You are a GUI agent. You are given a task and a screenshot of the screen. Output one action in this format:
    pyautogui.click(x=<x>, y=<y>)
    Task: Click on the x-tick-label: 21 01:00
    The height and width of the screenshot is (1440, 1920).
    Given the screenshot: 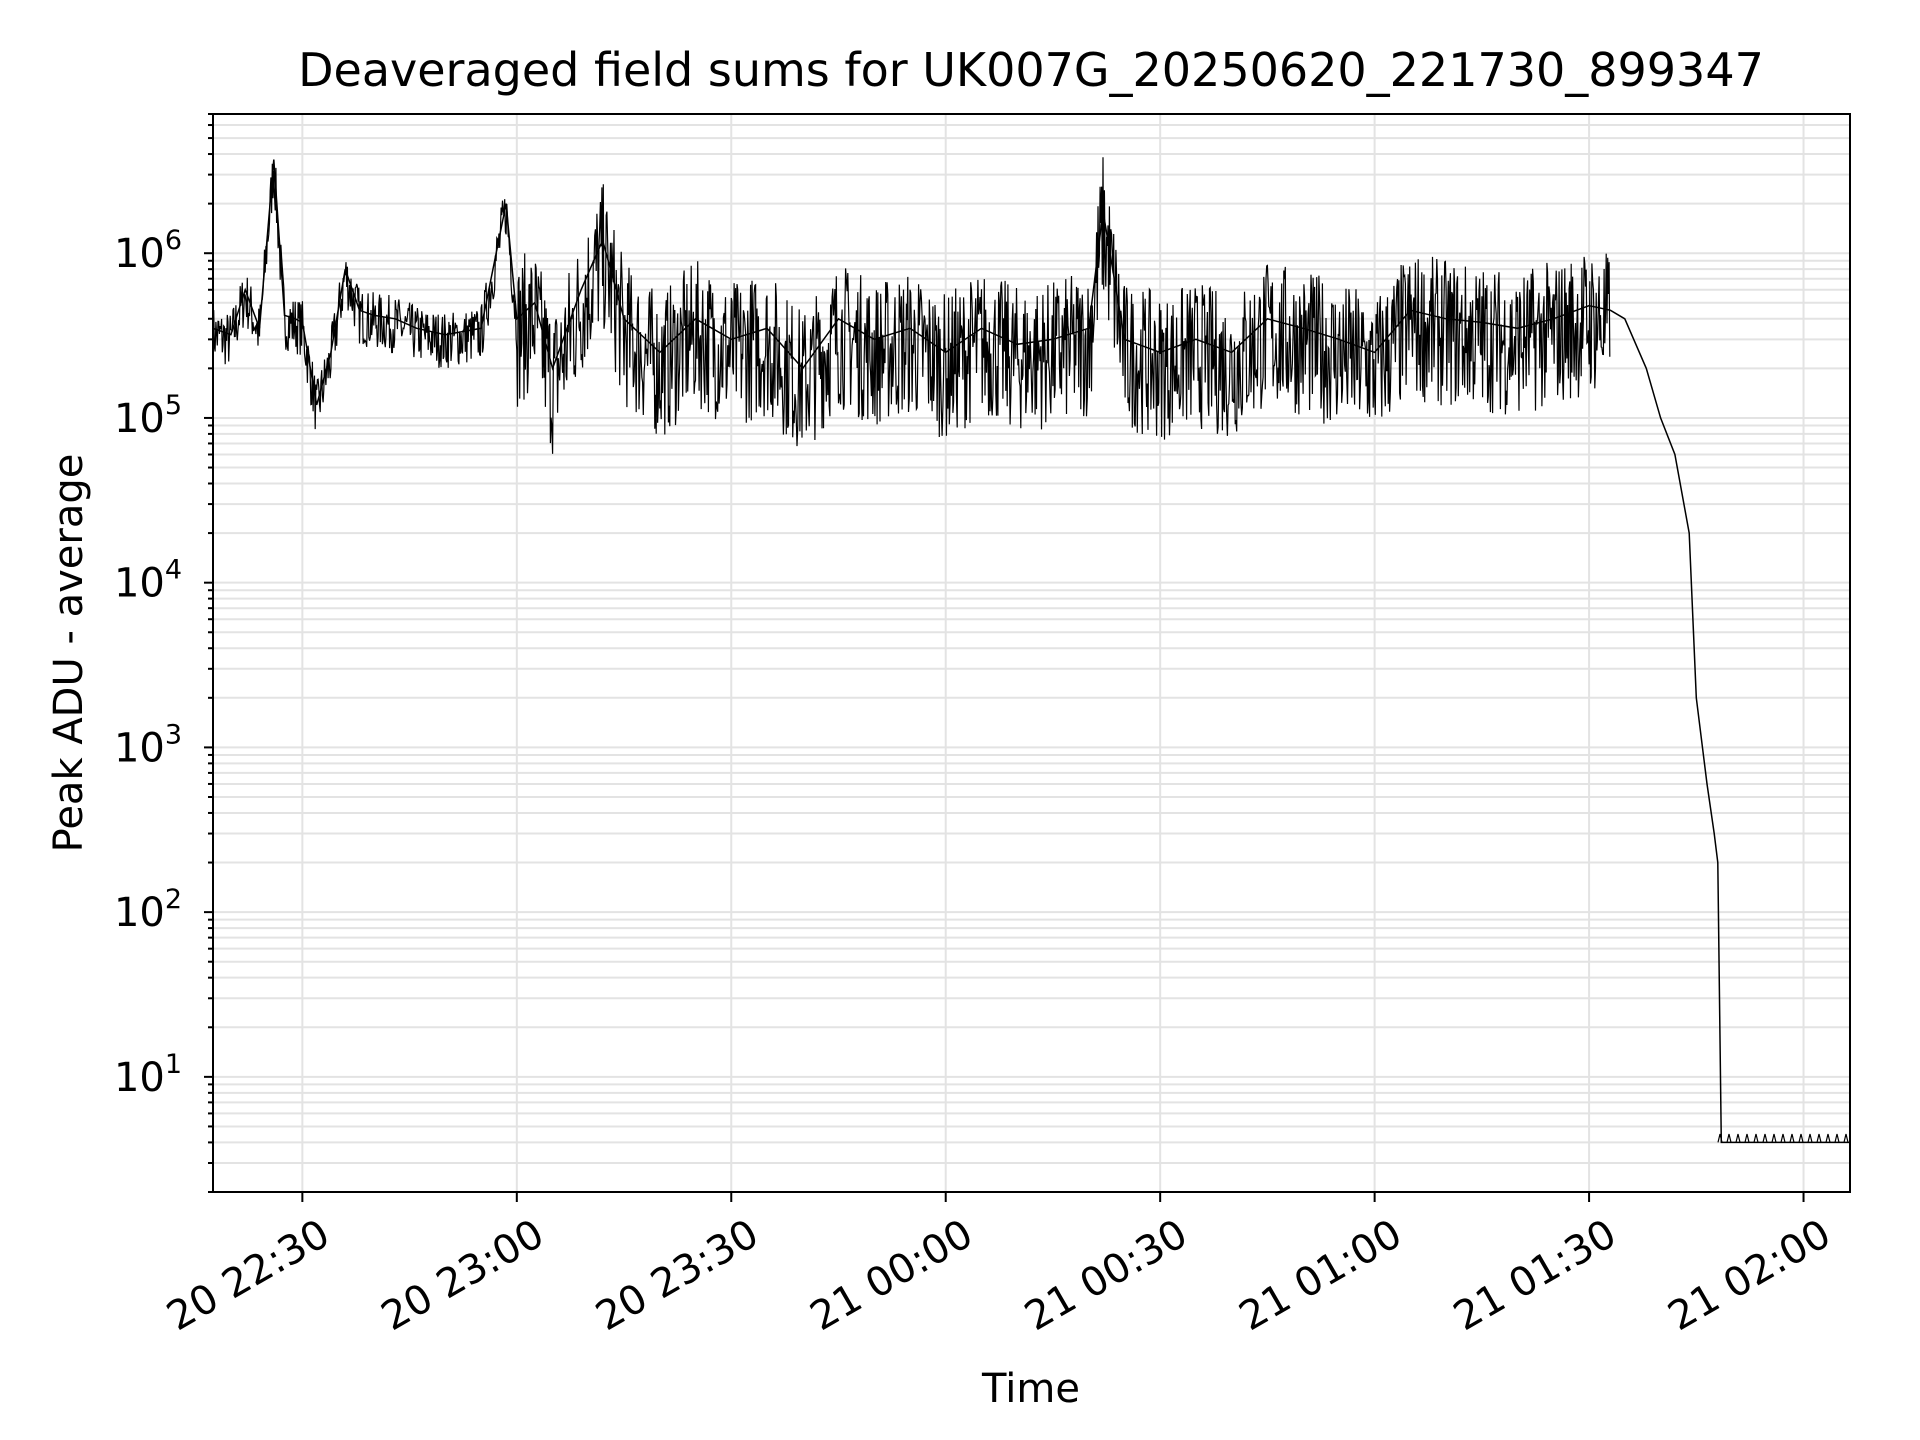 What is the action you would take?
    pyautogui.click(x=1321, y=1275)
    